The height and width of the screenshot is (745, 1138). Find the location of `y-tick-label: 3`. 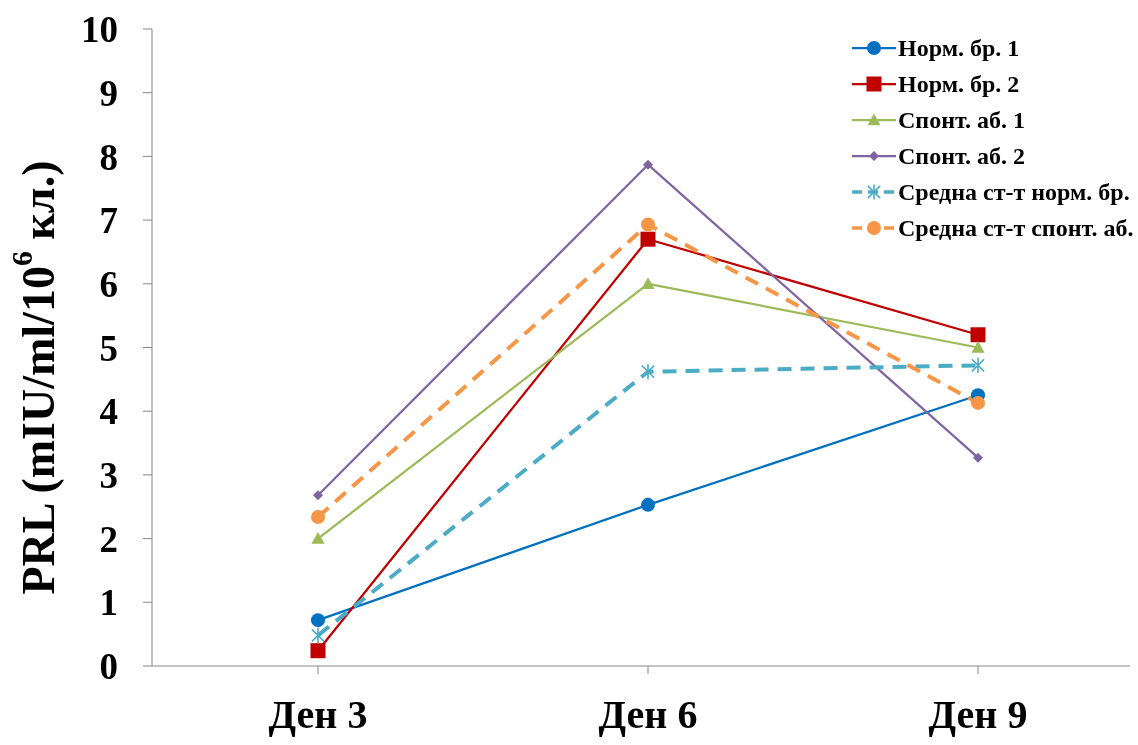

y-tick-label: 3 is located at coordinates (108, 476).